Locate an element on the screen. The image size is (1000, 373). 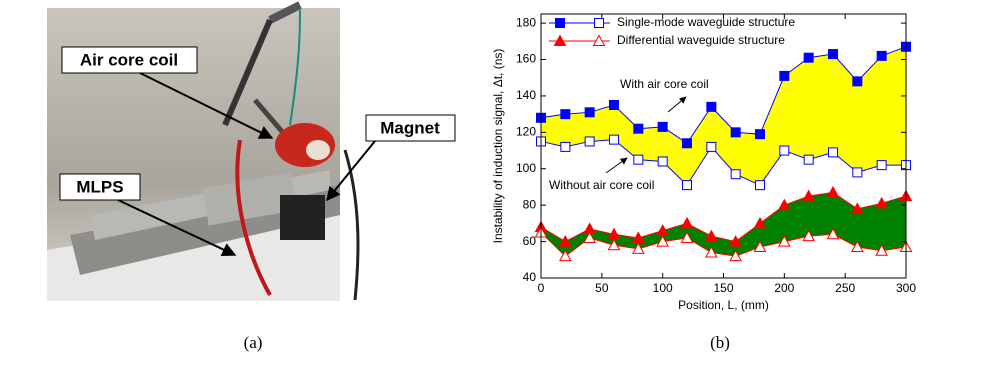
x-tick-label: 300 is located at coordinates (906, 288).